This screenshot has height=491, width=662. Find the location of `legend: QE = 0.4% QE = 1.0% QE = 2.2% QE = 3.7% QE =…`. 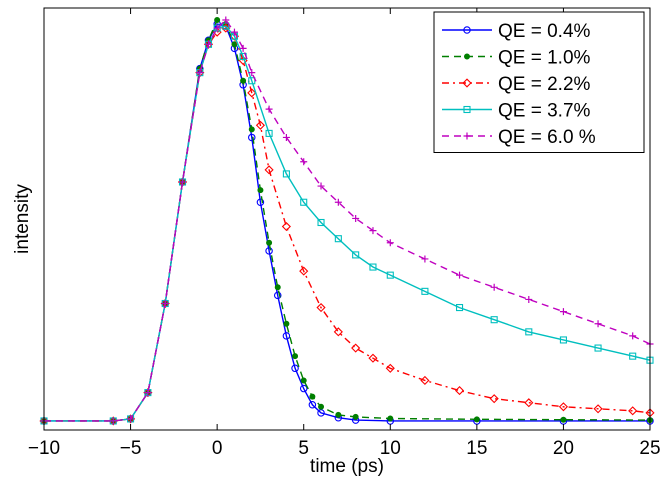

legend: QE = 0.4% QE = 1.0% QE = 2.2% QE = 3.7% QE =… is located at coordinates (539, 82).